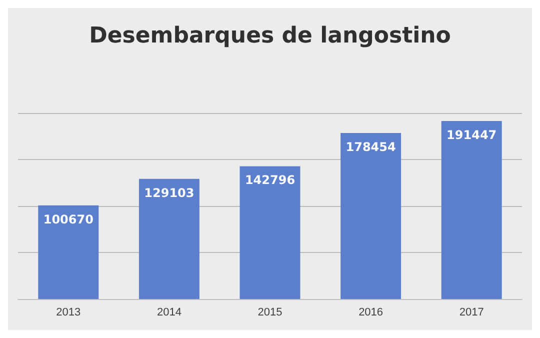 The image size is (540, 338). I want to click on chart-title: Desembarques de langostino, so click(270, 36).